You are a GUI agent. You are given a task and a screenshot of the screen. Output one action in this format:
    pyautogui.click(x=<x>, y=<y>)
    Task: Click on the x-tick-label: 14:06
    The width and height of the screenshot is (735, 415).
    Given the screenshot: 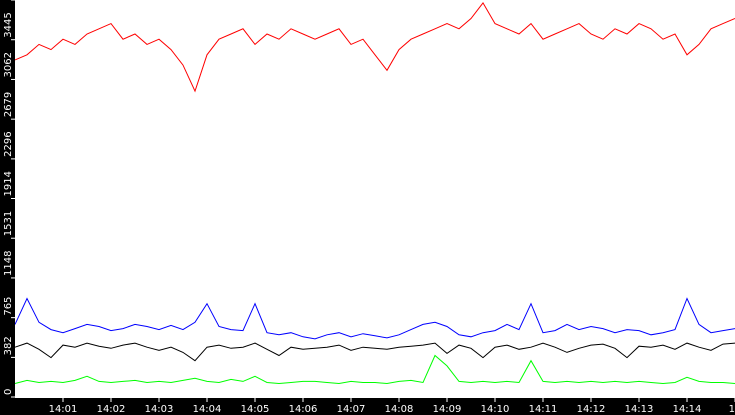 What is the action you would take?
    pyautogui.click(x=303, y=409)
    